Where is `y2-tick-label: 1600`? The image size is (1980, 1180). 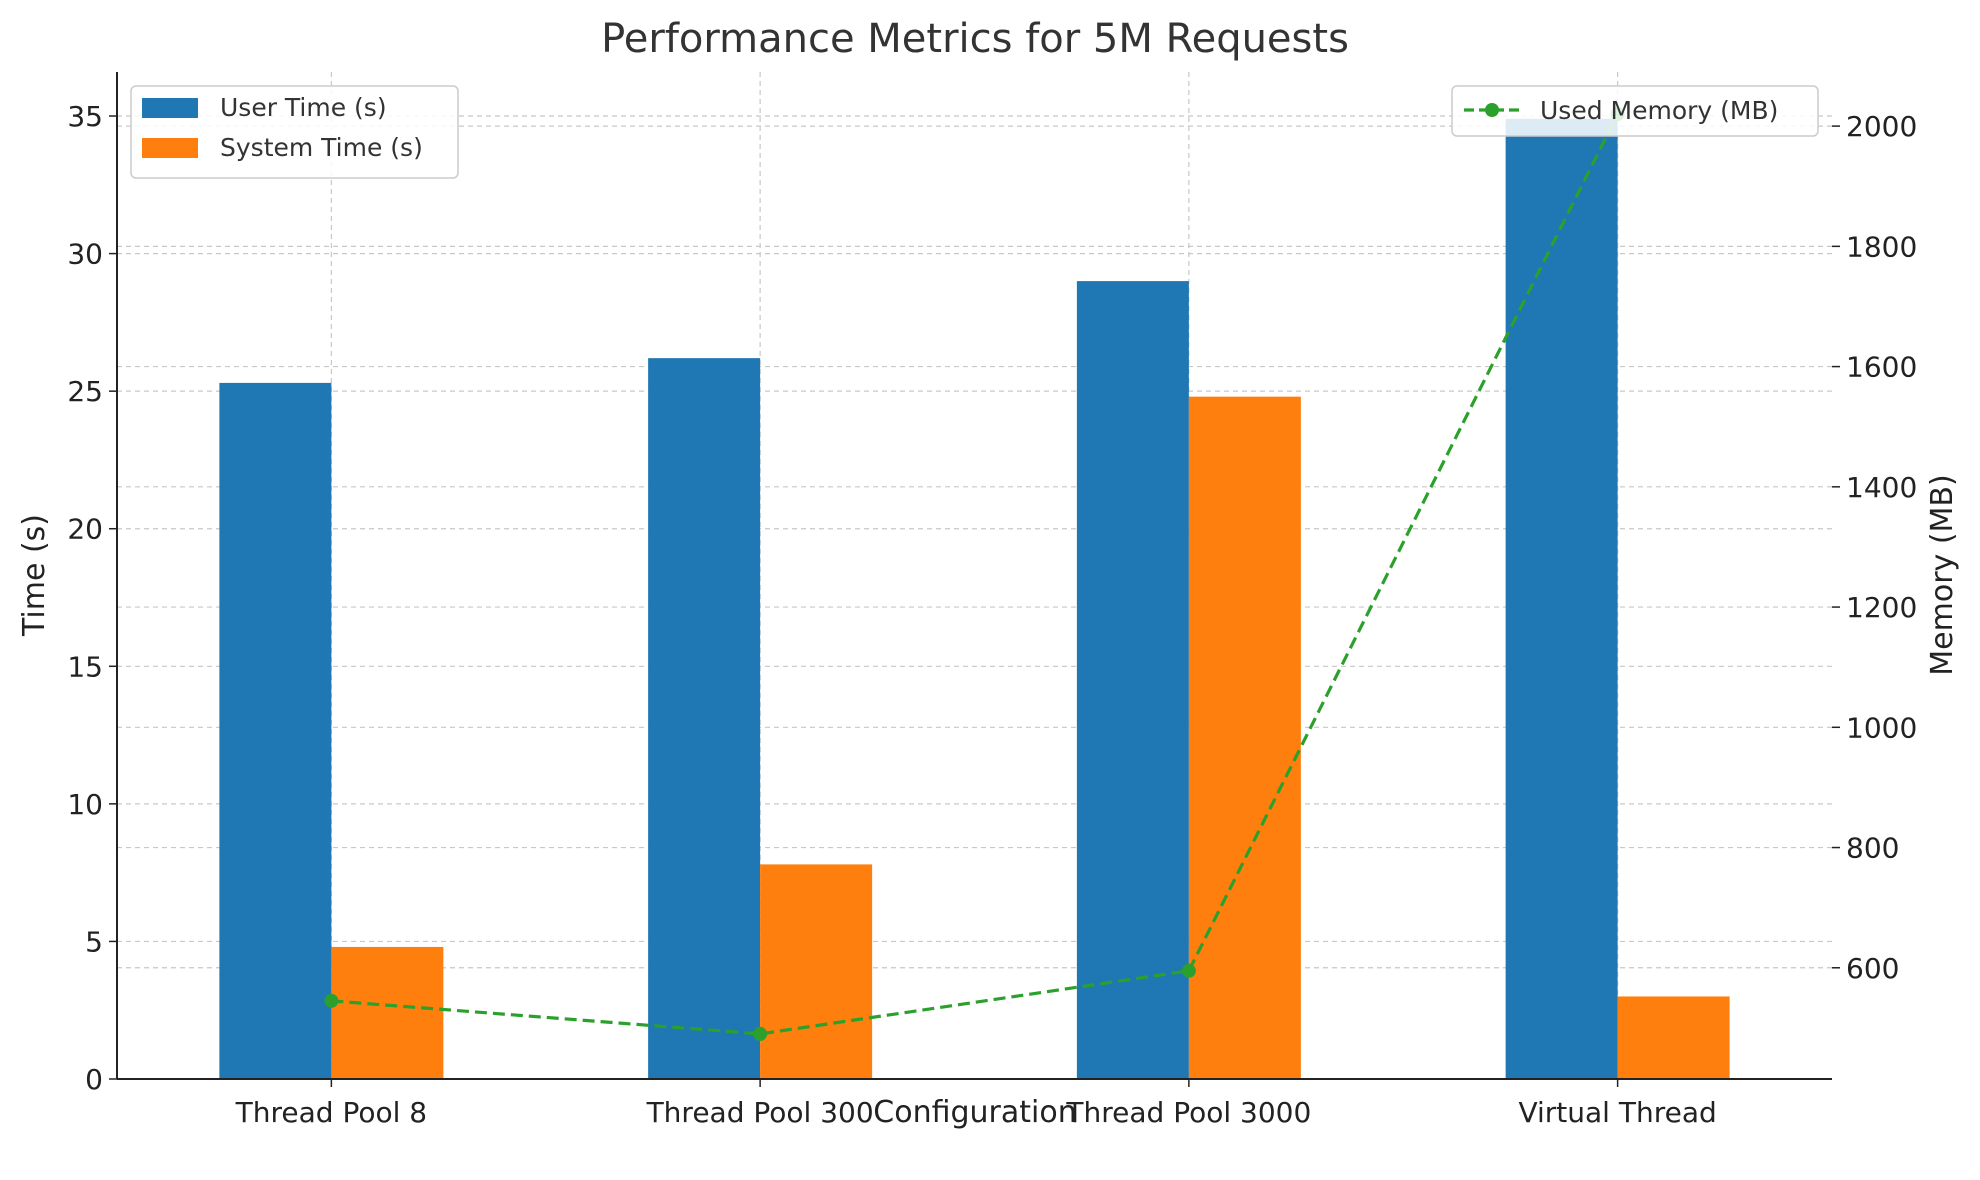 y2-tick-label: 1600 is located at coordinates (1881, 367).